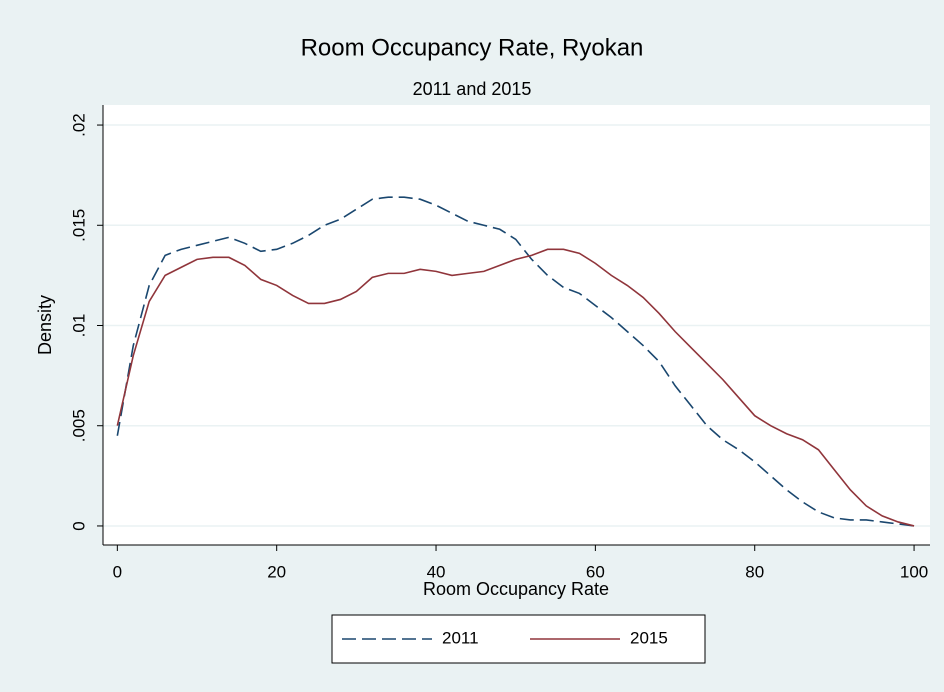 This screenshot has width=944, height=692. I want to click on x-tick-label: 20, so click(276, 571).